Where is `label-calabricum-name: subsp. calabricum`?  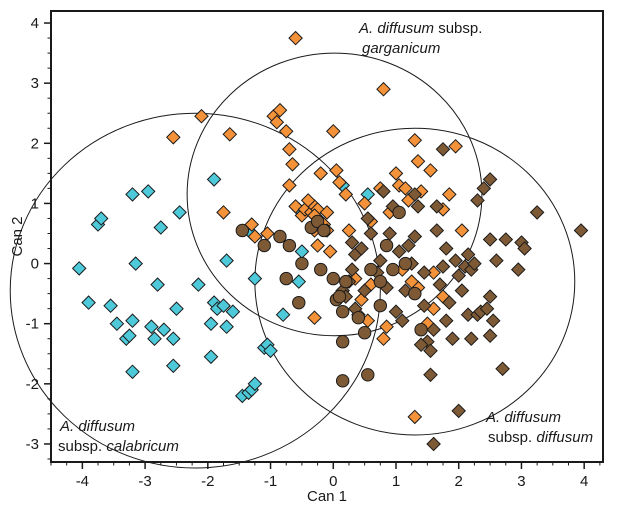
label-calabricum-name: subsp. calabricum is located at coordinates (118, 446).